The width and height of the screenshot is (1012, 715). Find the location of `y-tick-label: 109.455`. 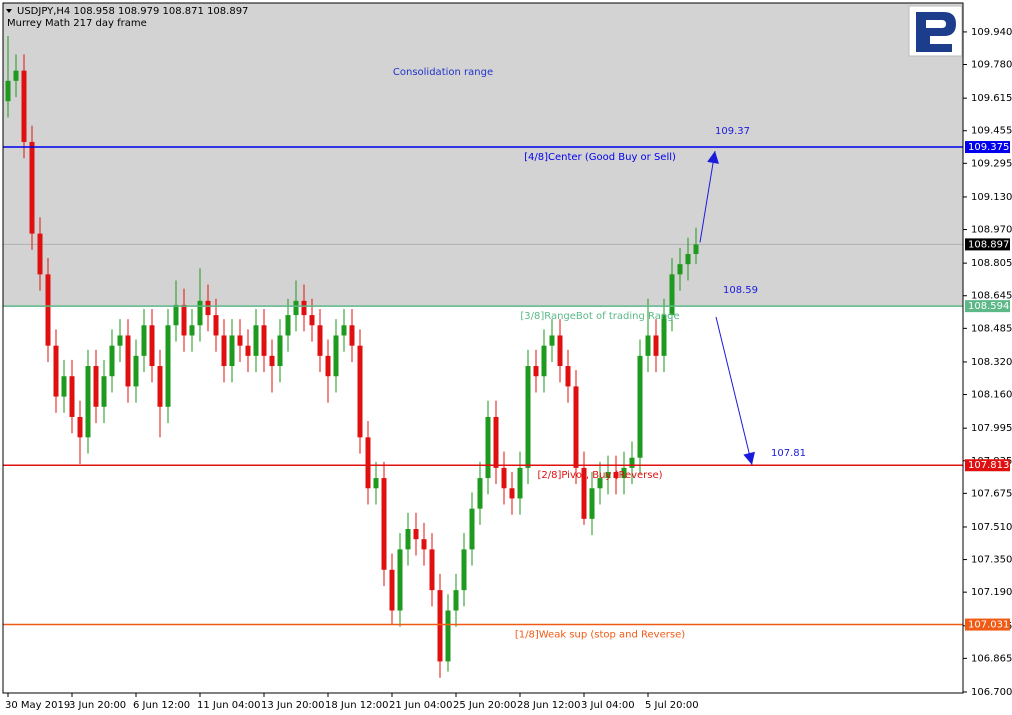

y-tick-label: 109.455 is located at coordinates (991, 131).